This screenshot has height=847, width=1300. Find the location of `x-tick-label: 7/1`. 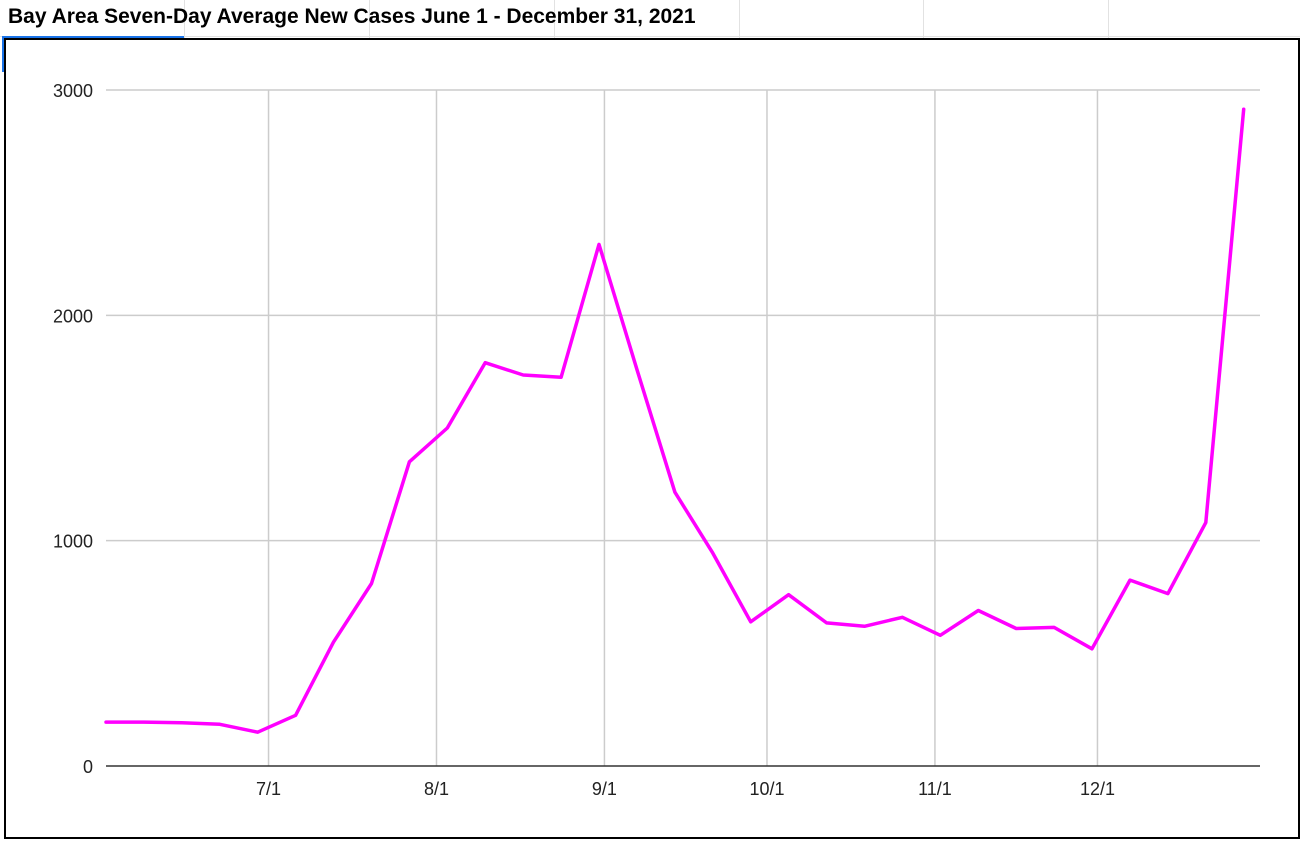

x-tick-label: 7/1 is located at coordinates (268, 789).